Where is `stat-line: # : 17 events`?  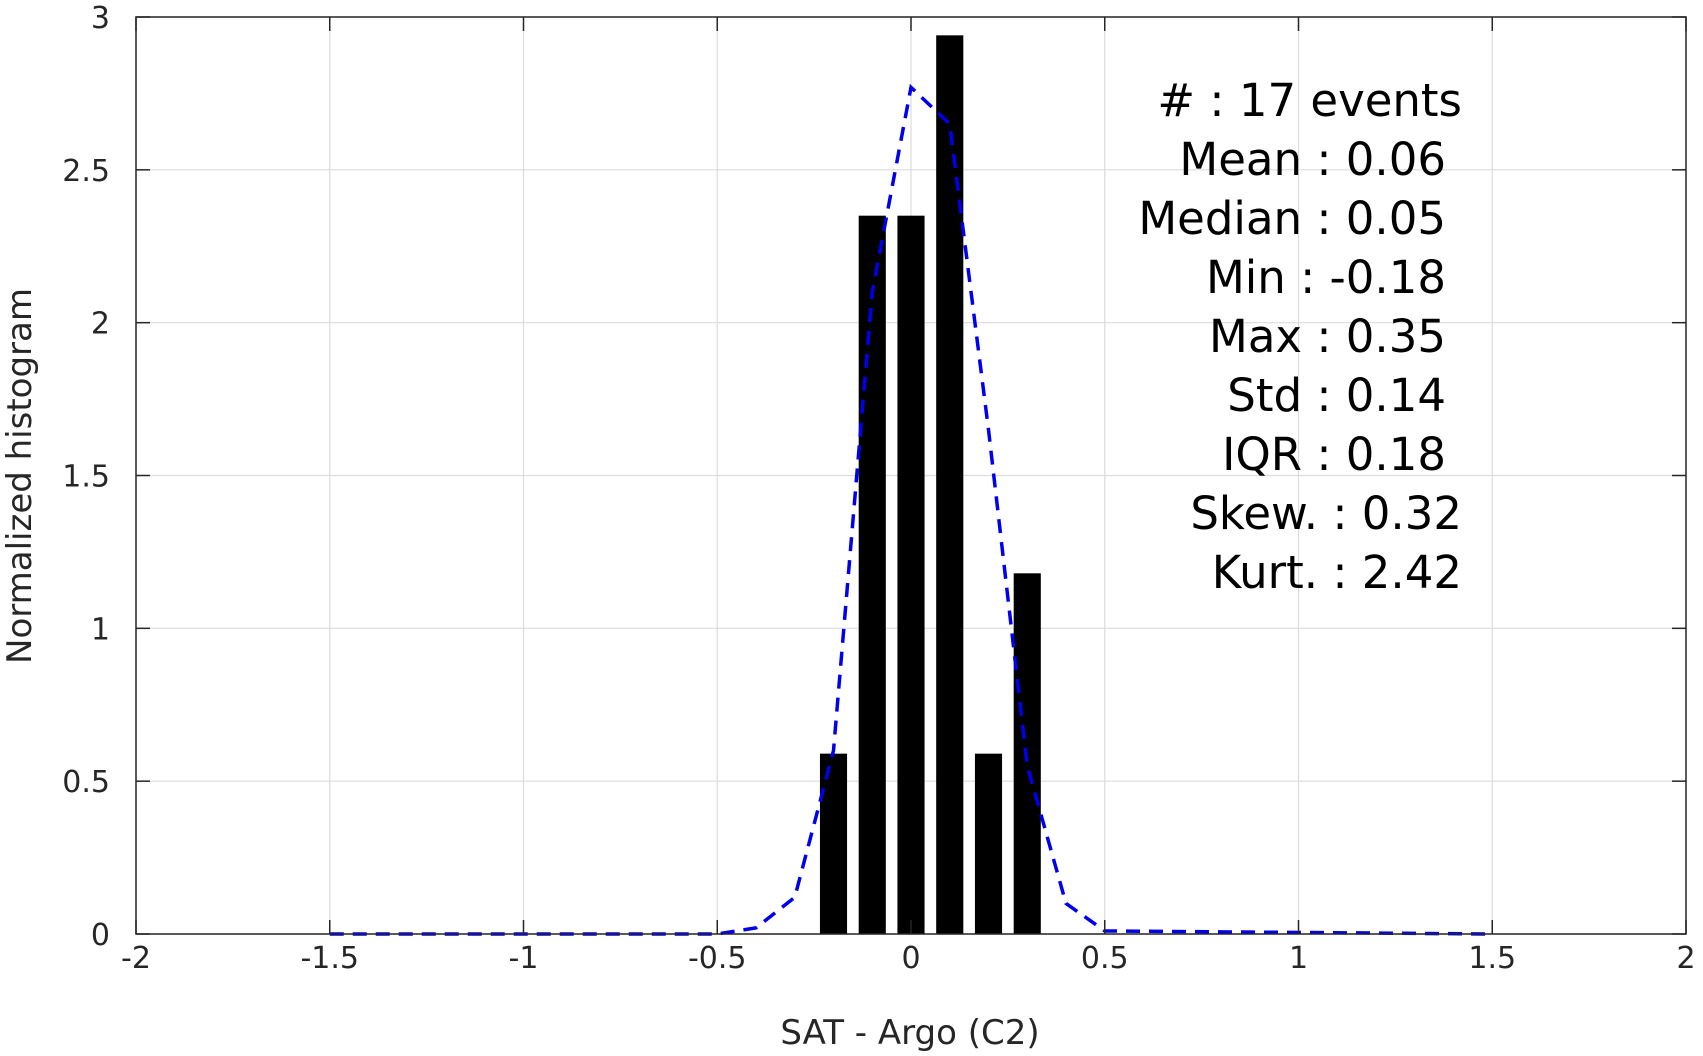
stat-line: # : 17 events is located at coordinates (1309, 100).